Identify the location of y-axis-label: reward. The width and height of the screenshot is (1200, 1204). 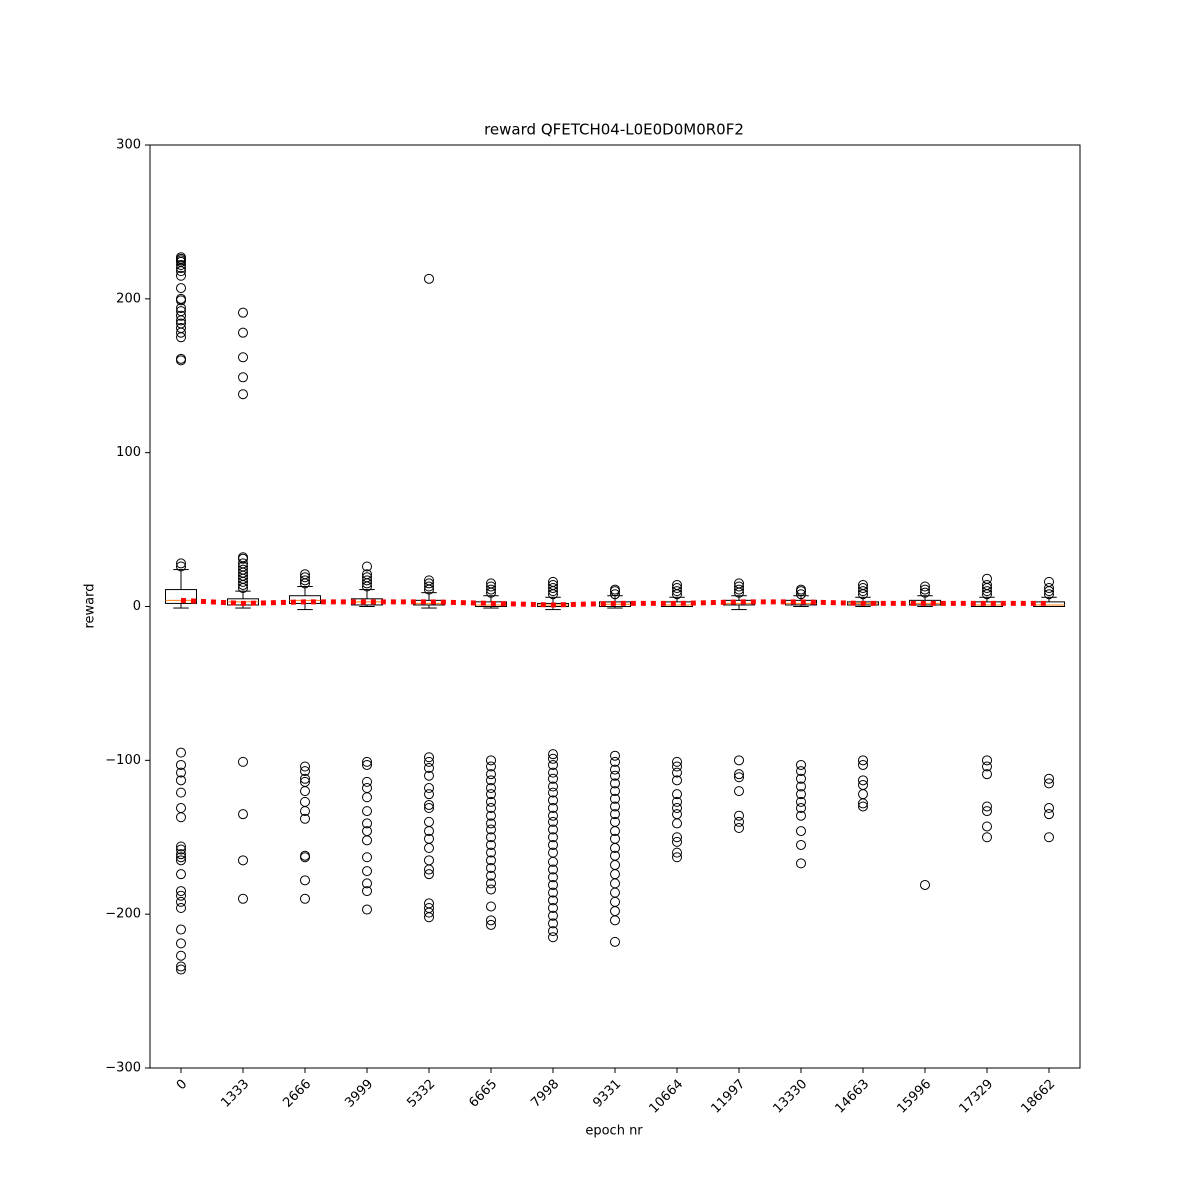
(90, 605).